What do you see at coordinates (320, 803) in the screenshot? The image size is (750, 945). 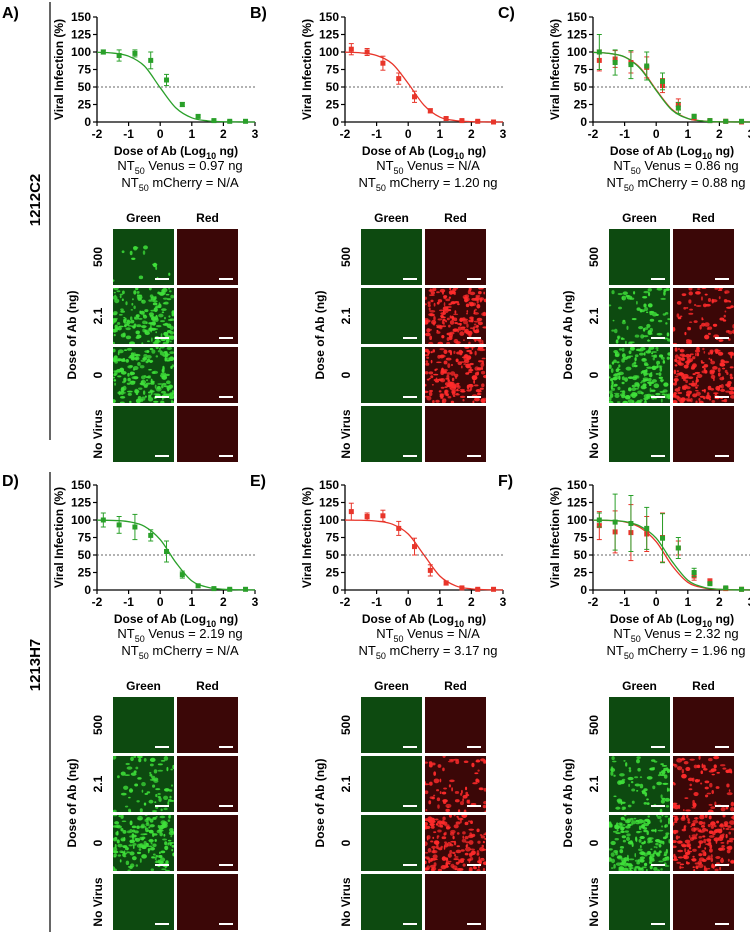 I see `grid-axis-label: Dose of Ab (ng)` at bounding box center [320, 803].